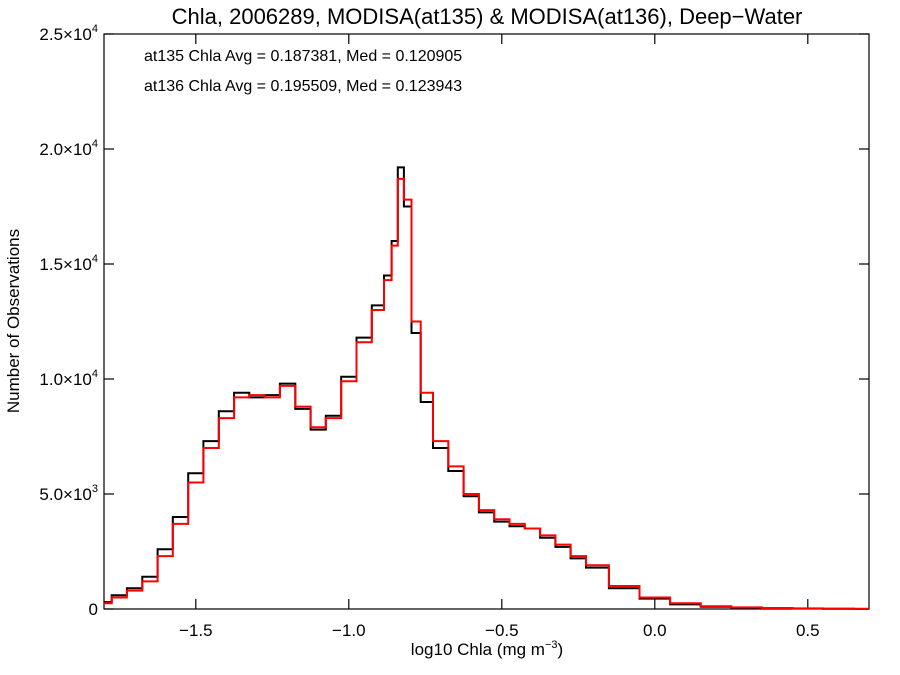 The width and height of the screenshot is (900, 675). What do you see at coordinates (13, 321) in the screenshot?
I see `y-axis-label: Number of Observations` at bounding box center [13, 321].